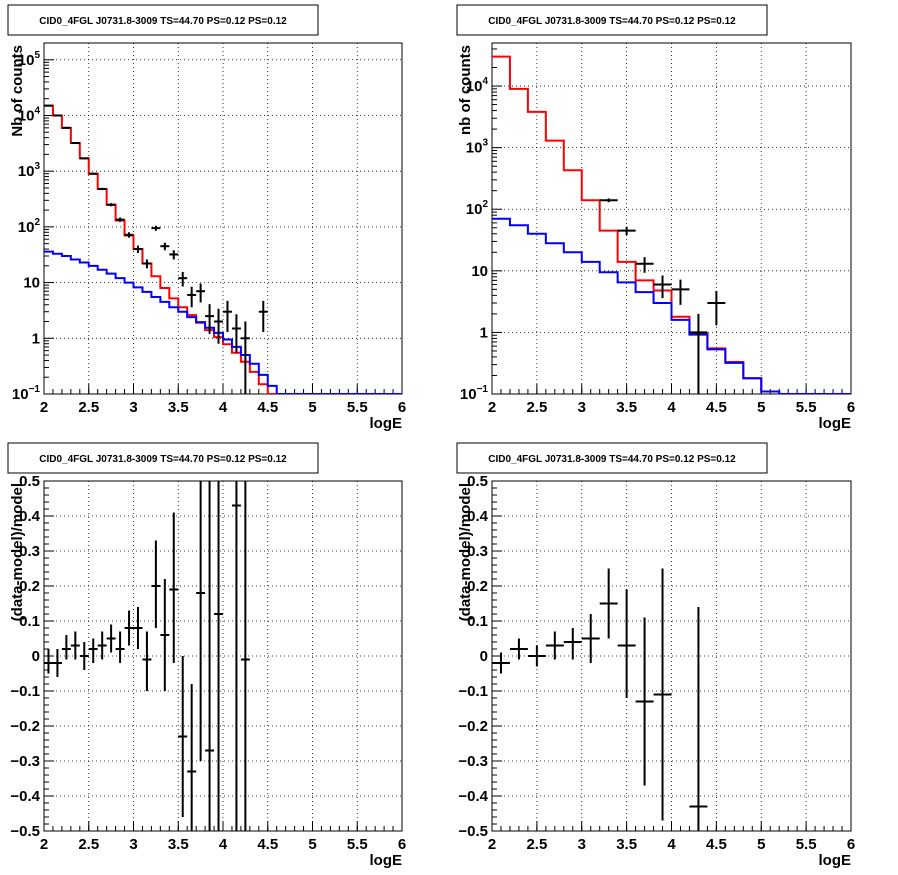 This screenshot has width=898, height=875. Describe the element at coordinates (156, 249) in the screenshot. I see `data-points` at that location.